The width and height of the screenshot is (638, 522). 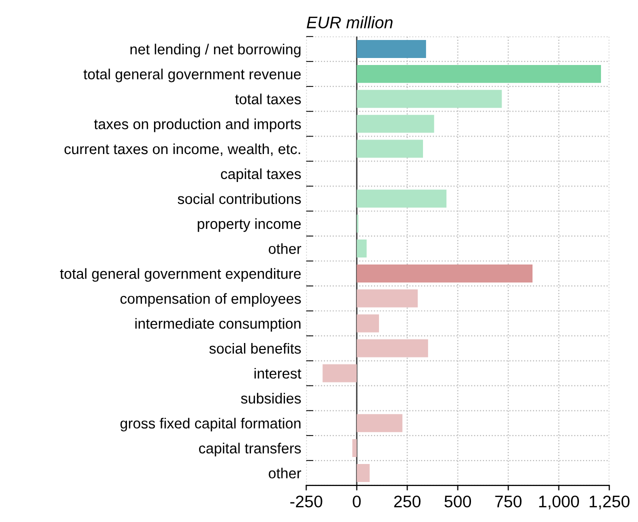 I want to click on y-tick-label: social benefits, so click(x=255, y=348).